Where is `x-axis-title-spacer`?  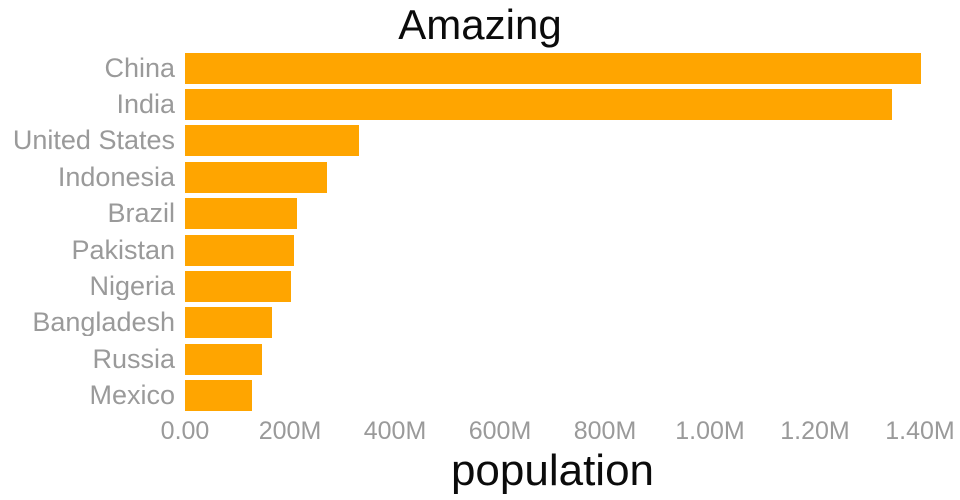 x-axis-title-spacer is located at coordinates (92, 473).